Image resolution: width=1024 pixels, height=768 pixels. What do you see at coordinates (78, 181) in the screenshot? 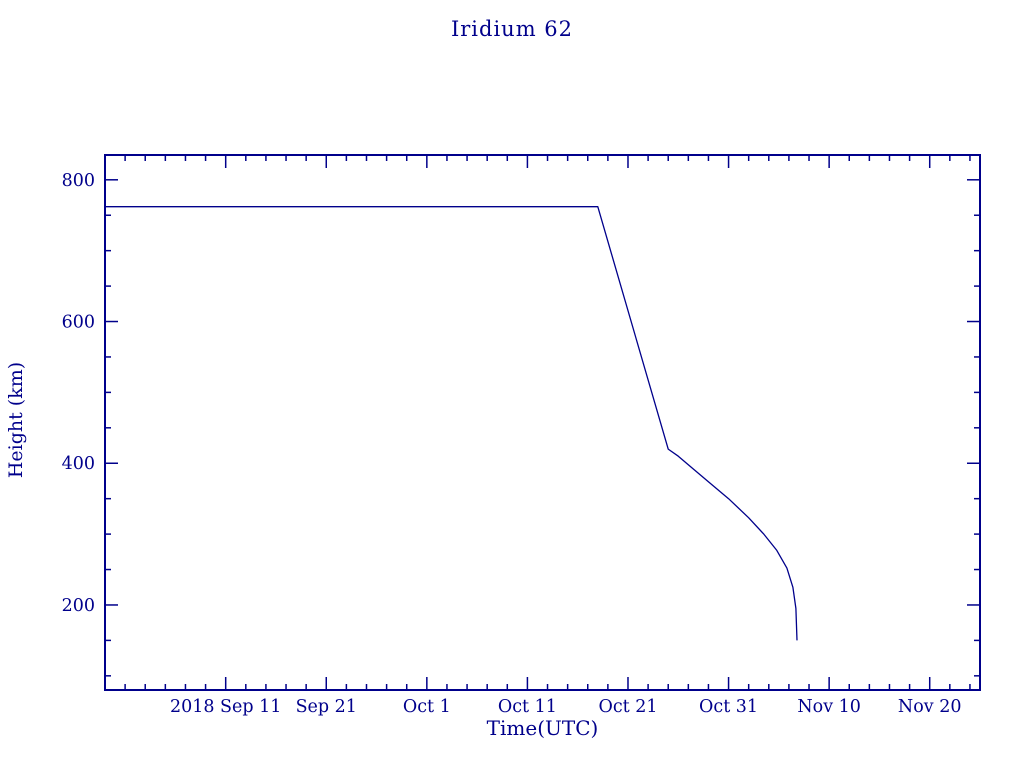
I see `y-tick-label: 800` at bounding box center [78, 181].